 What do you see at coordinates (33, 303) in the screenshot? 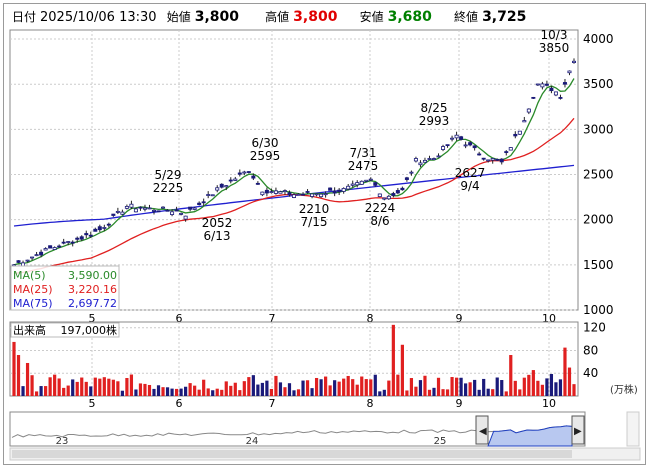
I see `legend-ma75-label: MA(75)` at bounding box center [33, 303].